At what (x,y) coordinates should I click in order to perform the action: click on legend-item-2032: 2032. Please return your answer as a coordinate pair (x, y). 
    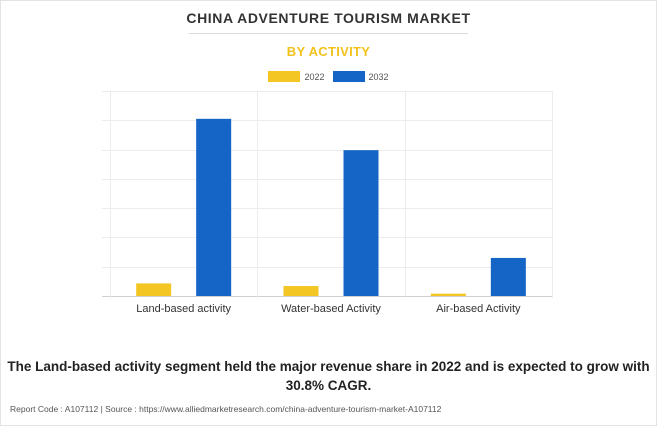
    Looking at the image, I should click on (360, 76).